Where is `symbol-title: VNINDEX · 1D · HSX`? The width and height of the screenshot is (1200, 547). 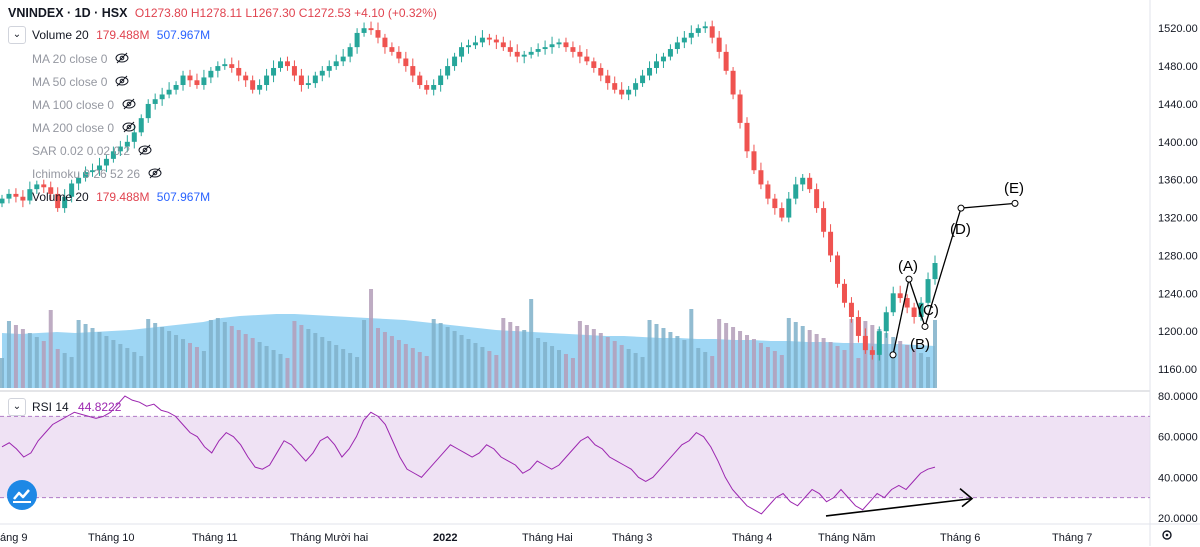
symbol-title: VNINDEX · 1D · HSX is located at coordinates (68, 13).